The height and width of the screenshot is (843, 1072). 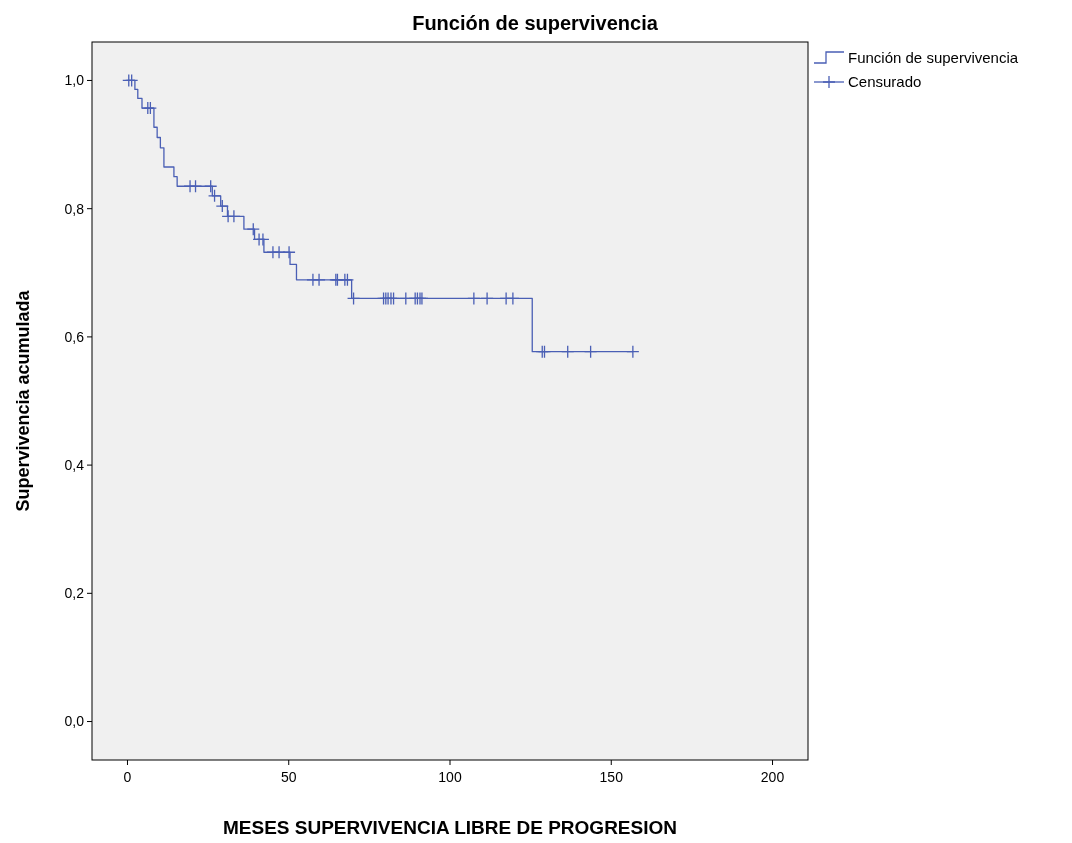 I want to click on x-tick-label: 200, so click(x=772, y=777).